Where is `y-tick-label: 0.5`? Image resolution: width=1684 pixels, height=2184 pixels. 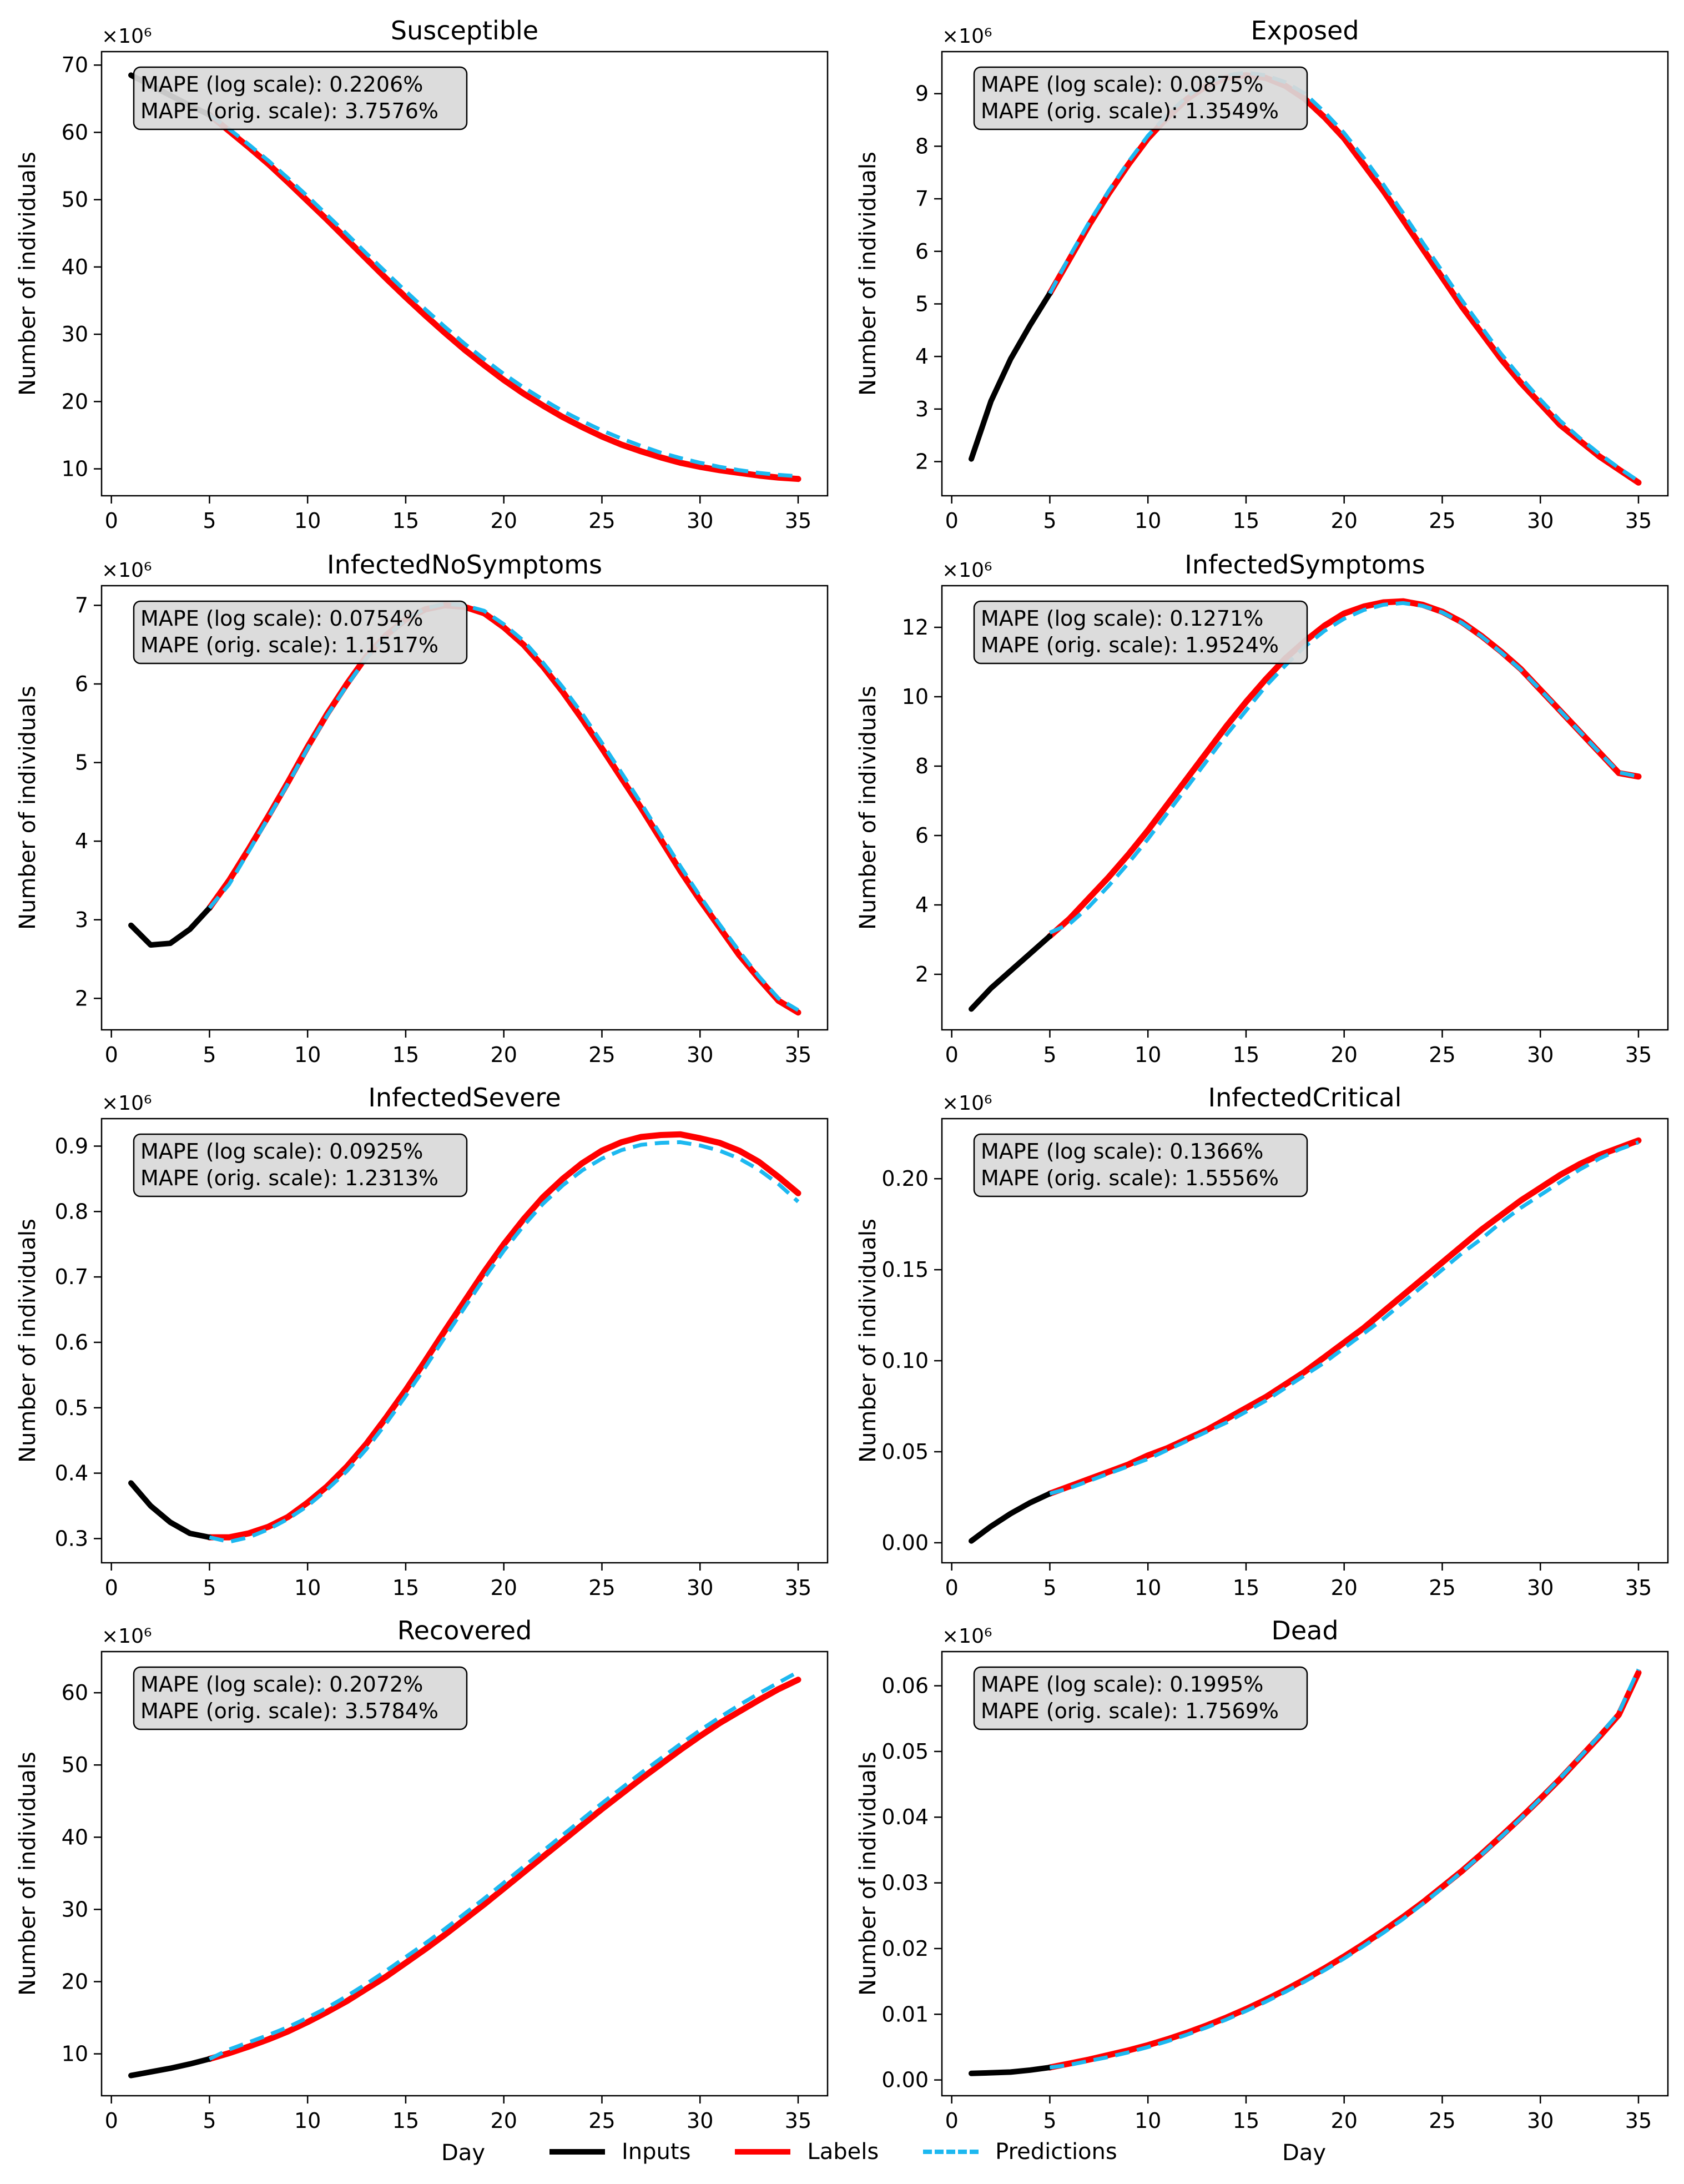 y-tick-label: 0.5 is located at coordinates (71, 1408).